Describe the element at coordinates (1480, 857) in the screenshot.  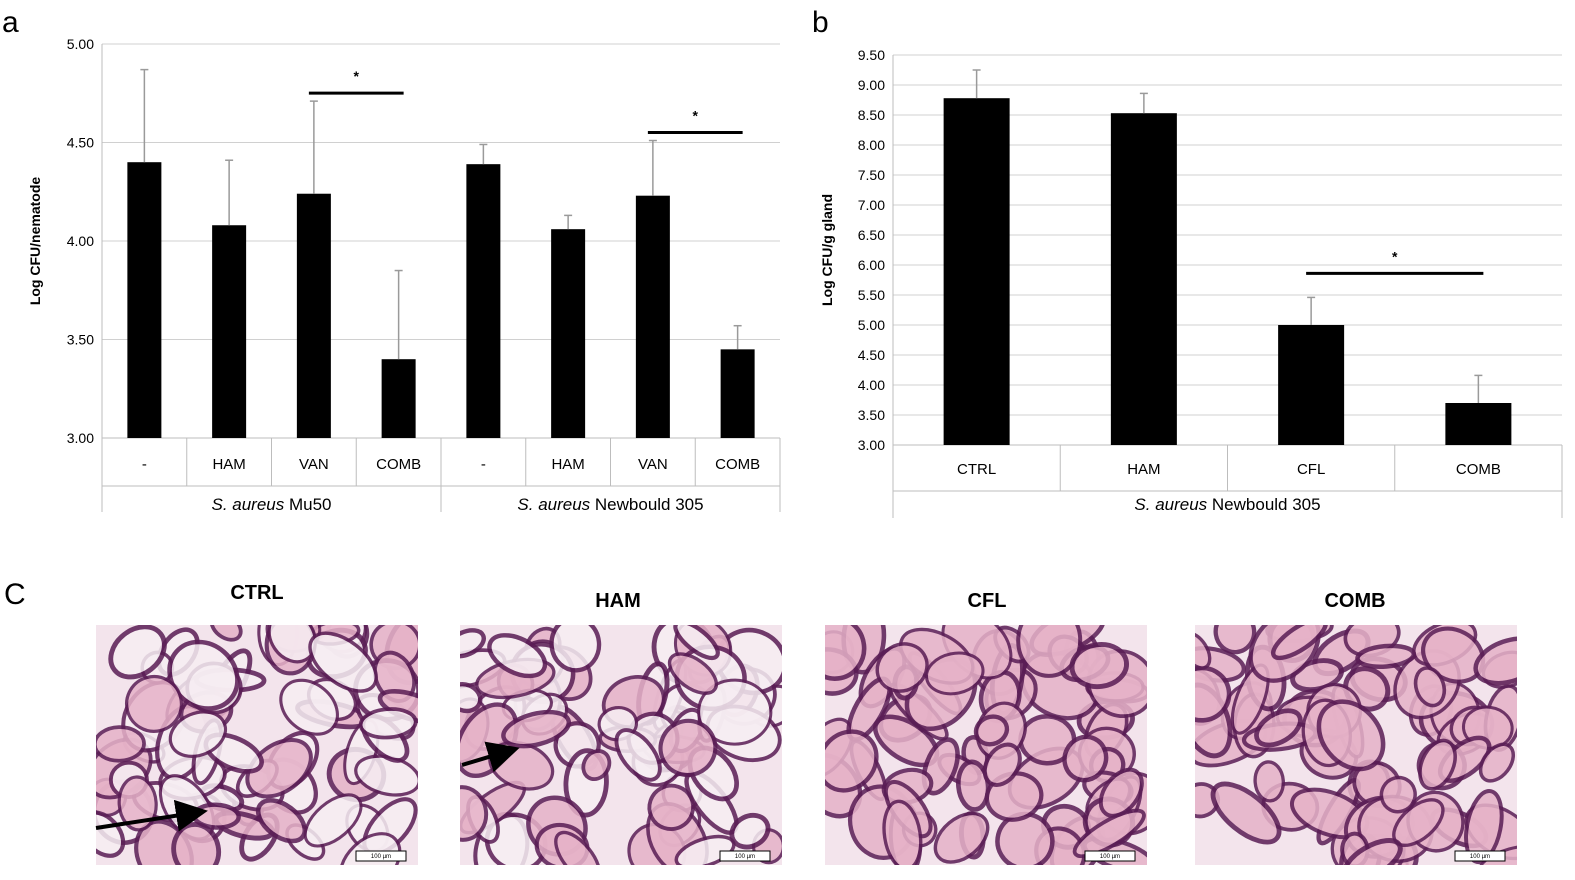
I see `histology-comb-scale-label: 100 µm` at that location.